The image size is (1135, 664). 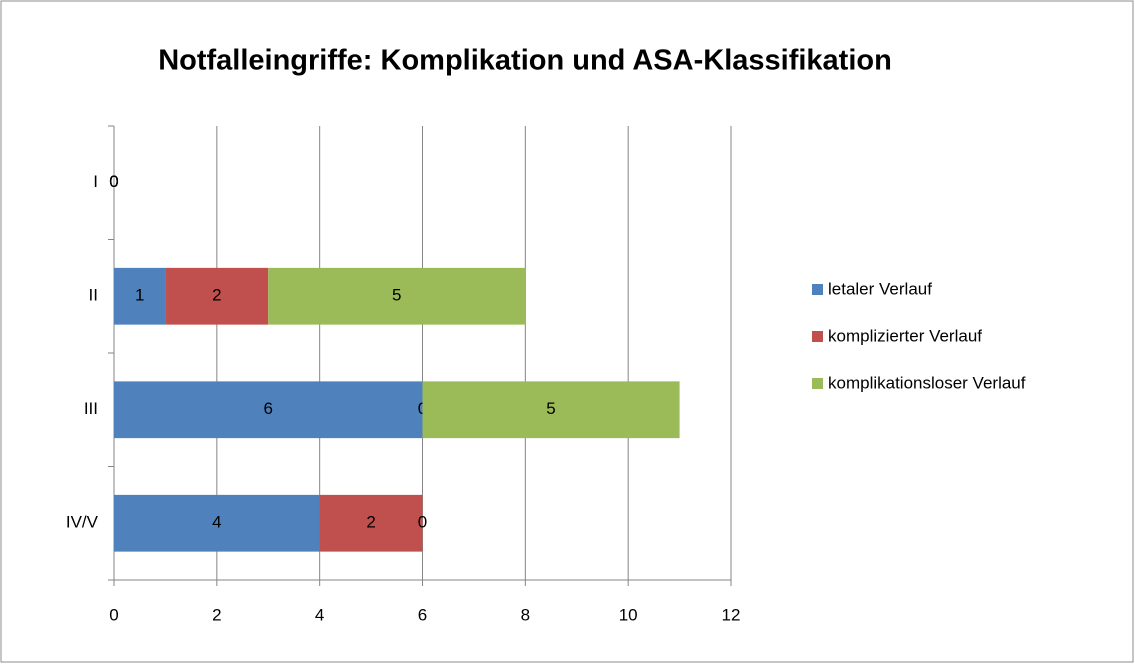 I want to click on x-tick-label: 0, so click(x=113, y=614).